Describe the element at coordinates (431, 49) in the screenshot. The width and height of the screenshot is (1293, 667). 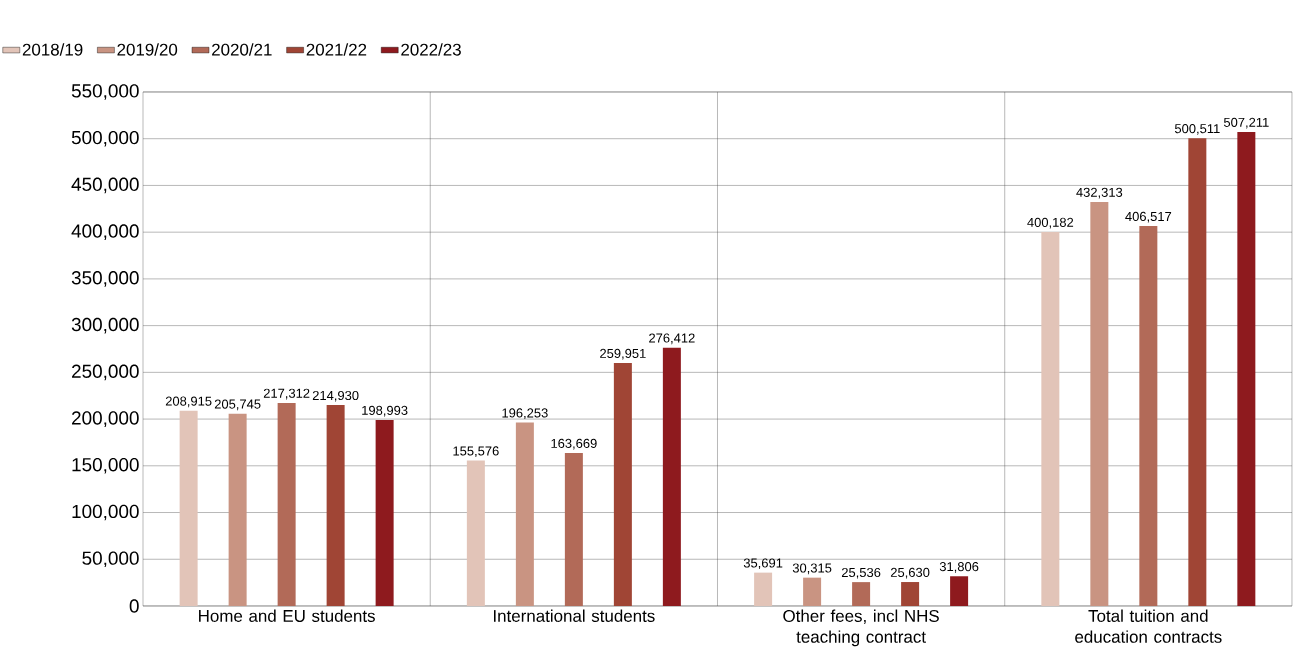
I see `legend-label: 2022/23` at that location.